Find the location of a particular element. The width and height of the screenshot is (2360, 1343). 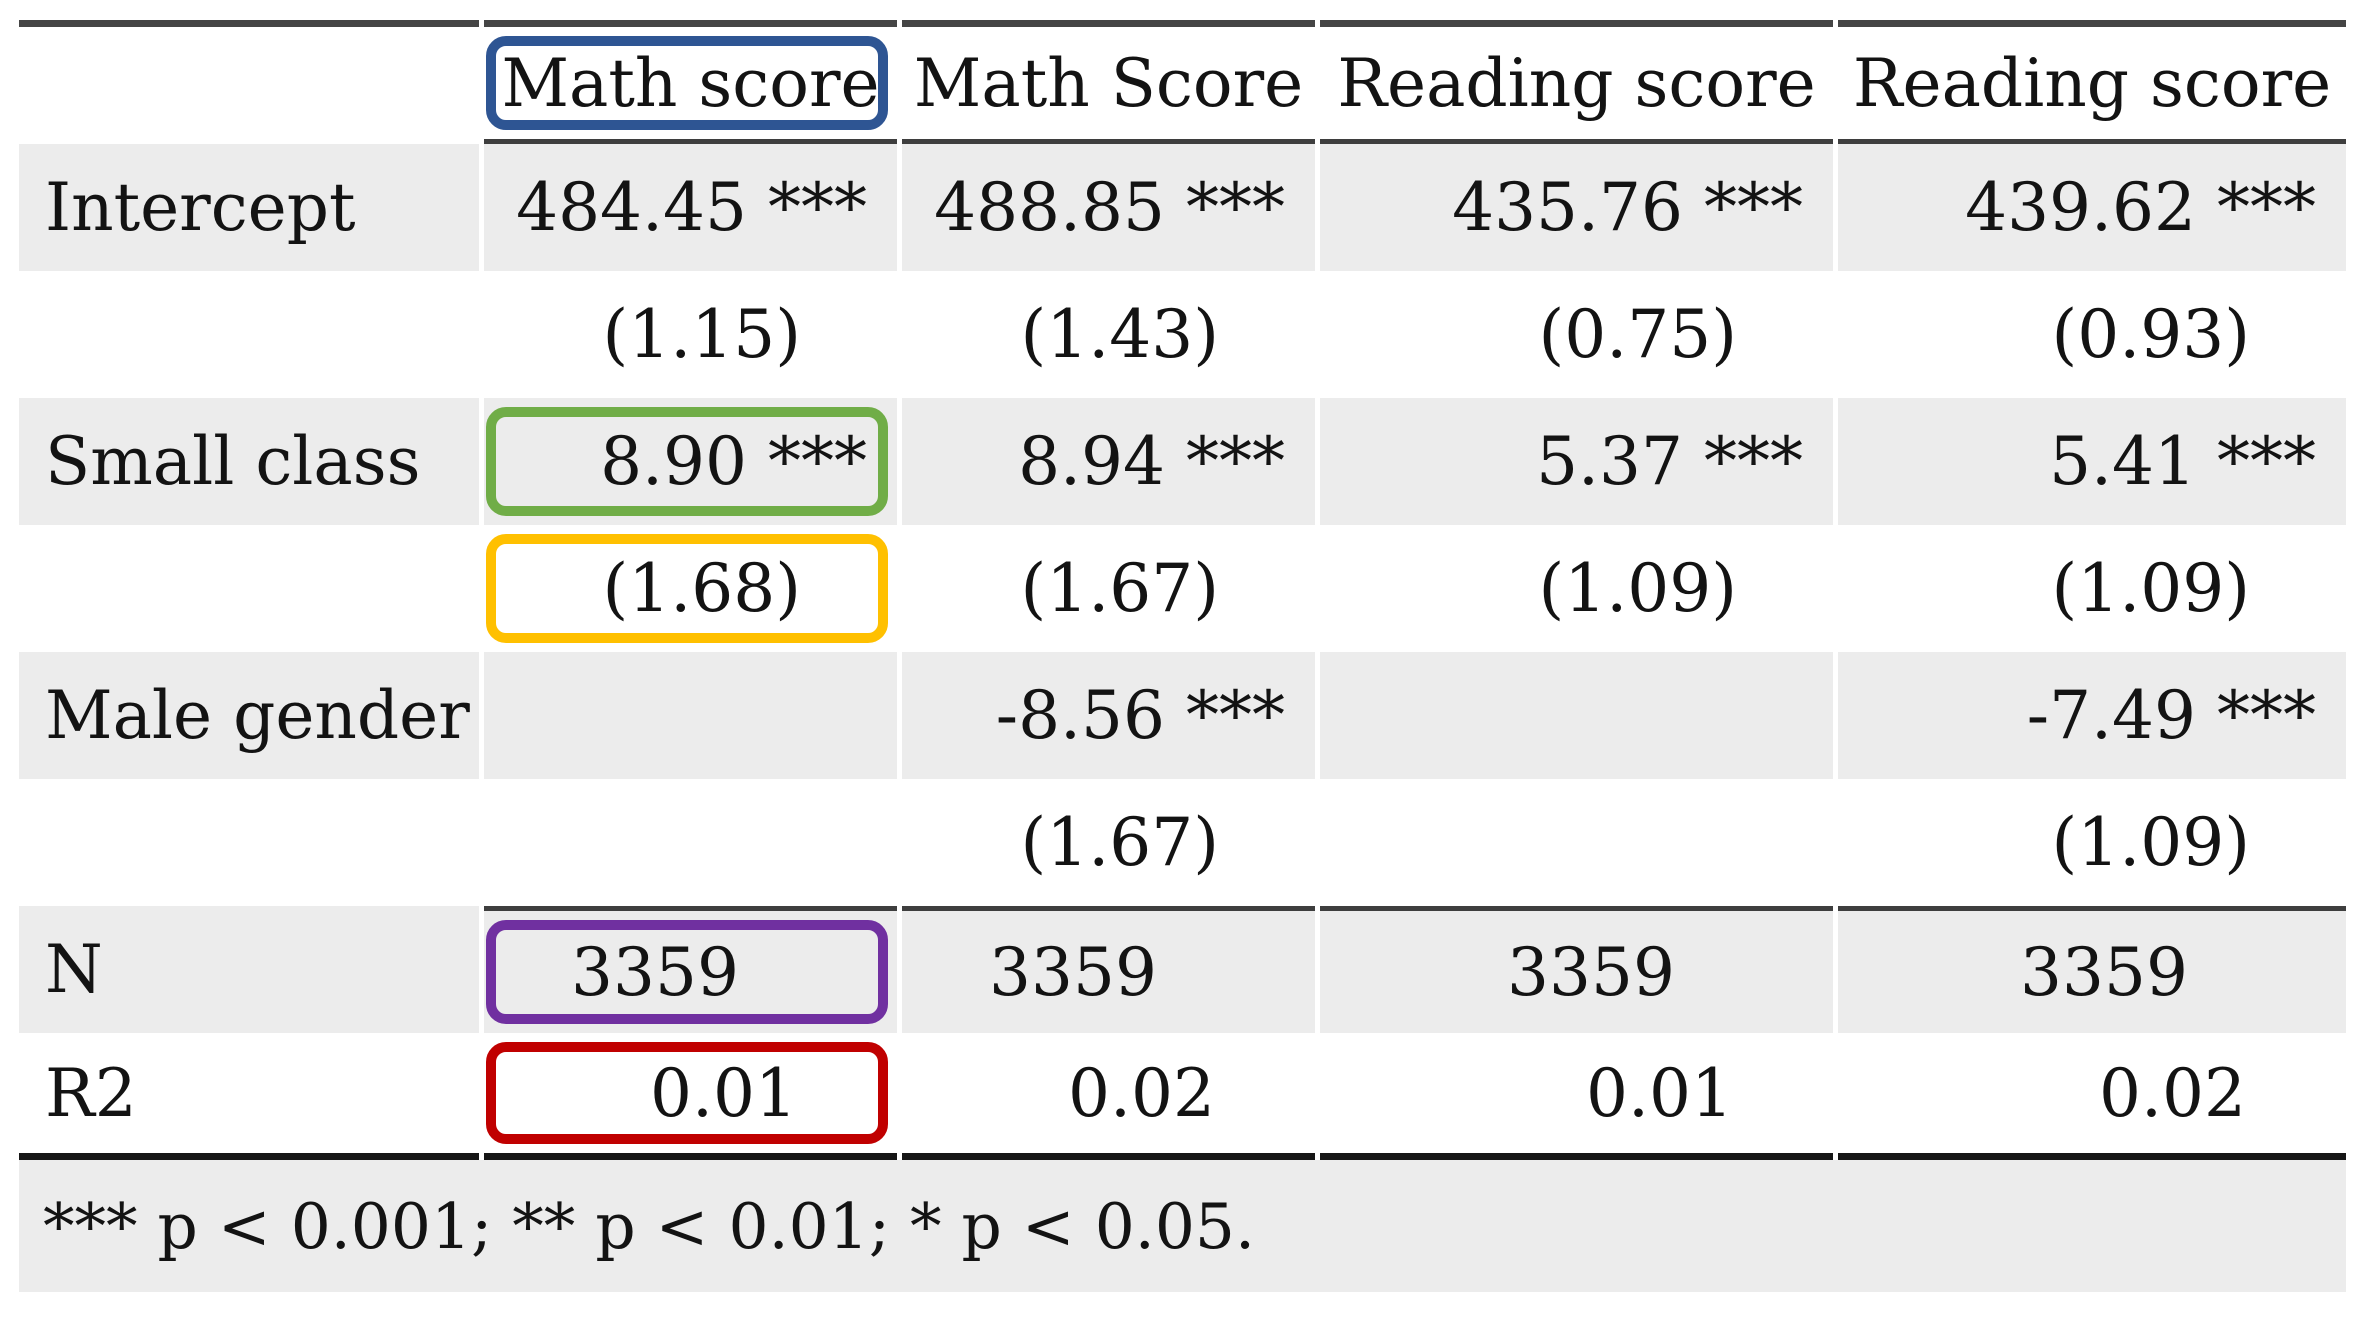

data-cell: 8.94 *** is located at coordinates (1108, 461).